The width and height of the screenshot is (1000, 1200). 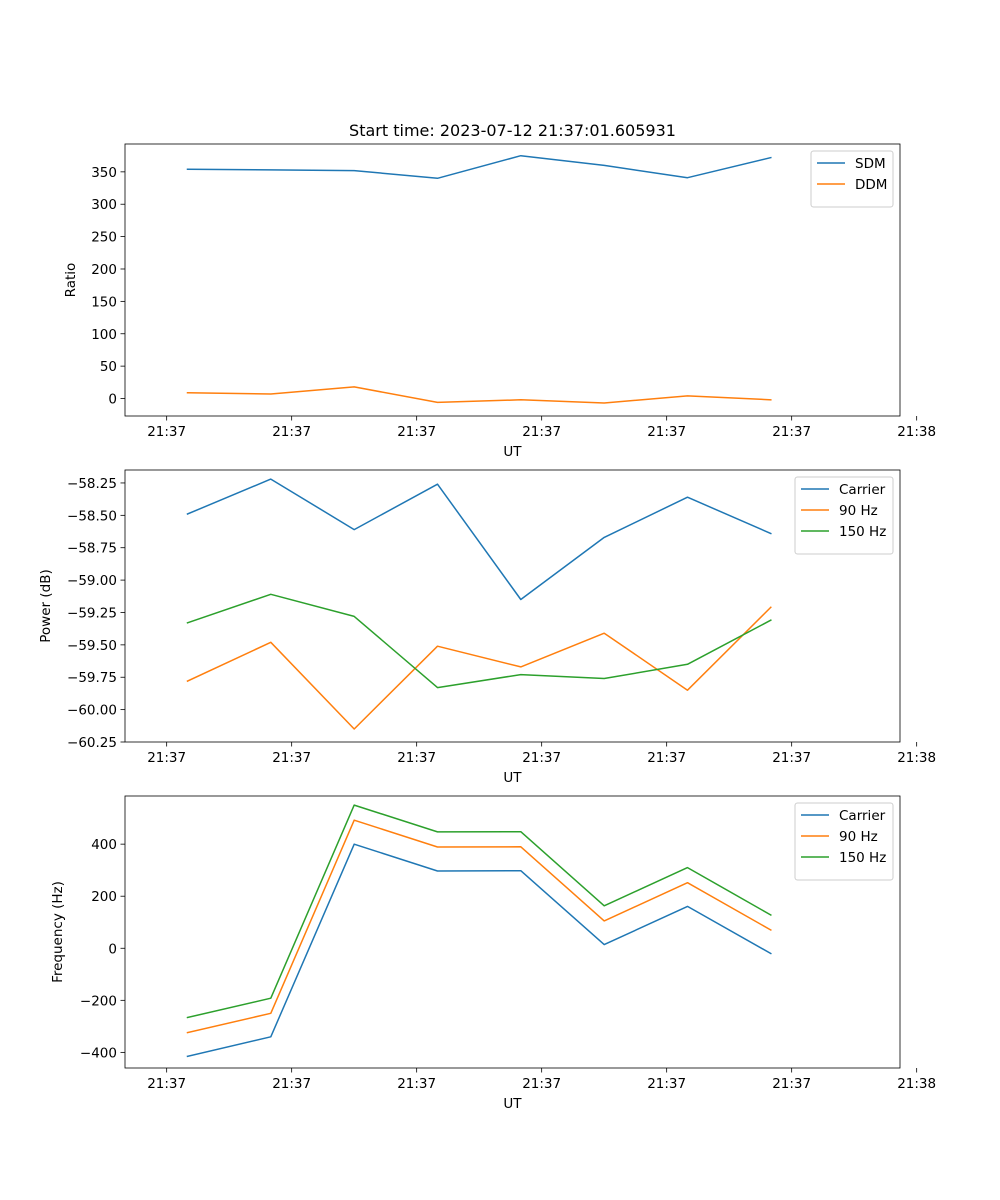 I want to click on y-tick-label: 250, so click(x=104, y=238).